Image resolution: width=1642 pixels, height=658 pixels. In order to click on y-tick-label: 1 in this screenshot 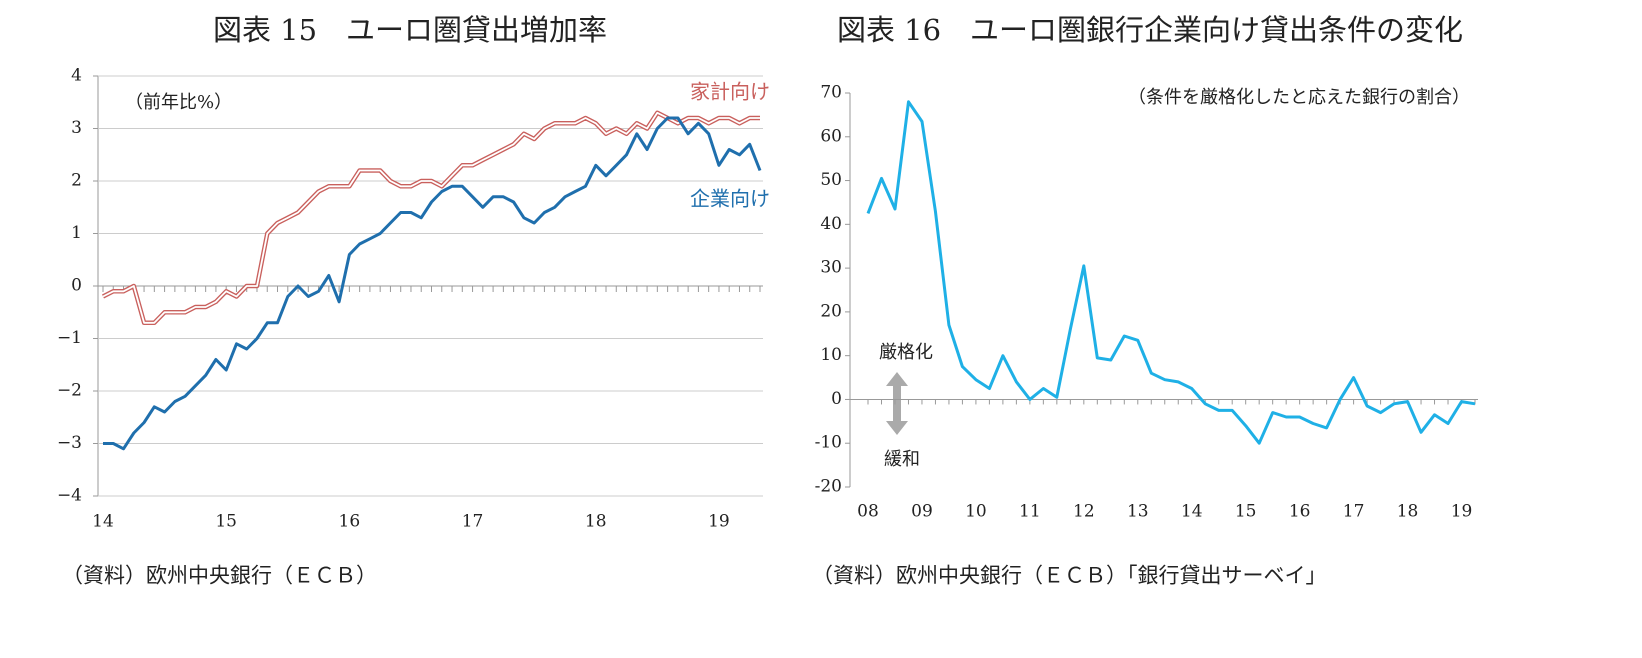, I will do `click(76, 233)`.